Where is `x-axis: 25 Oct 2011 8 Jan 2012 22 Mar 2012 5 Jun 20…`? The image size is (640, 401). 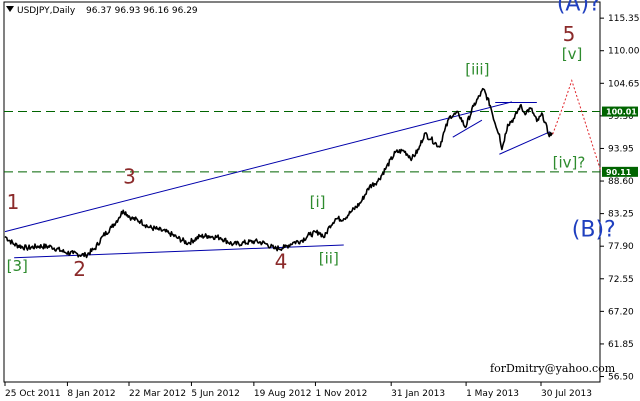
x-axis: 25 Oct 2011 8 Jan 2012 22 Mar 2012 5 Jun 20… is located at coordinates (298, 390).